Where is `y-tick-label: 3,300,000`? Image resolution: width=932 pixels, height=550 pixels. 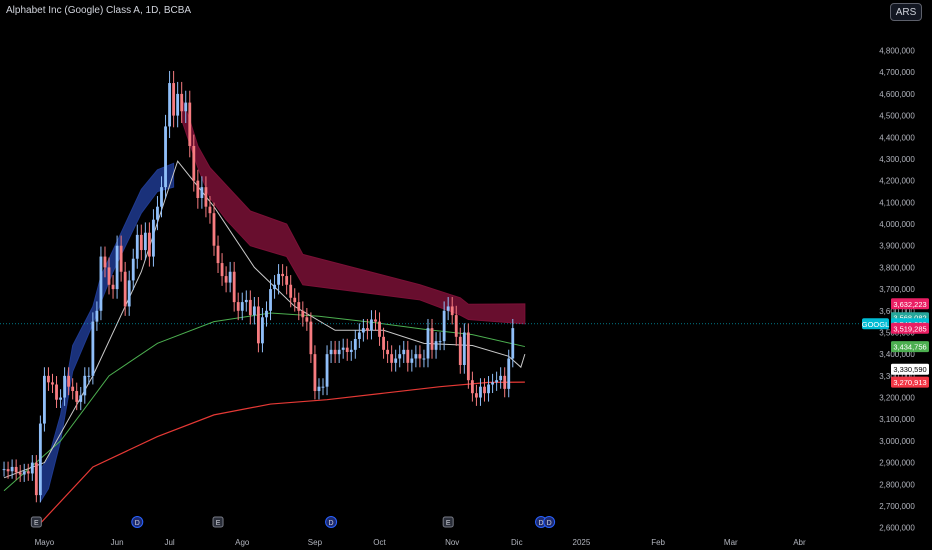 y-tick-label: 3,300,000 is located at coordinates (897, 376).